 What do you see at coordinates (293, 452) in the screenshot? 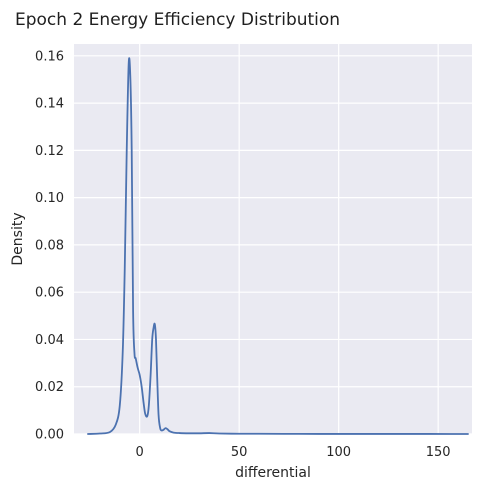
I see `x-axis-ticks: 0 50 100 150` at bounding box center [293, 452].